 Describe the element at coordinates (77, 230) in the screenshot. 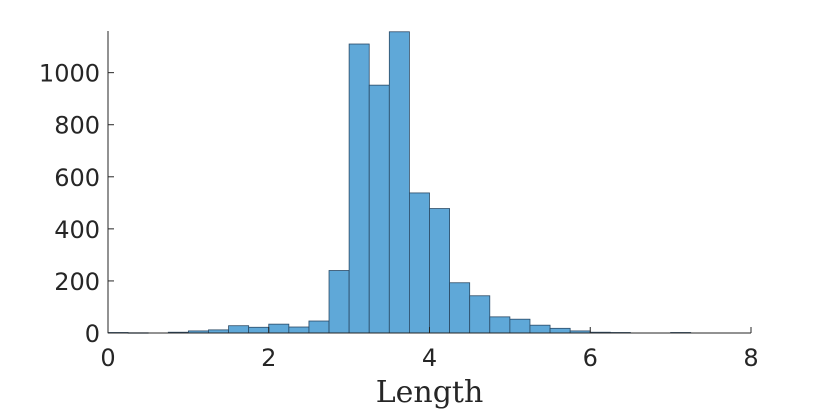

I see `y-tick-label-2: 400` at that location.